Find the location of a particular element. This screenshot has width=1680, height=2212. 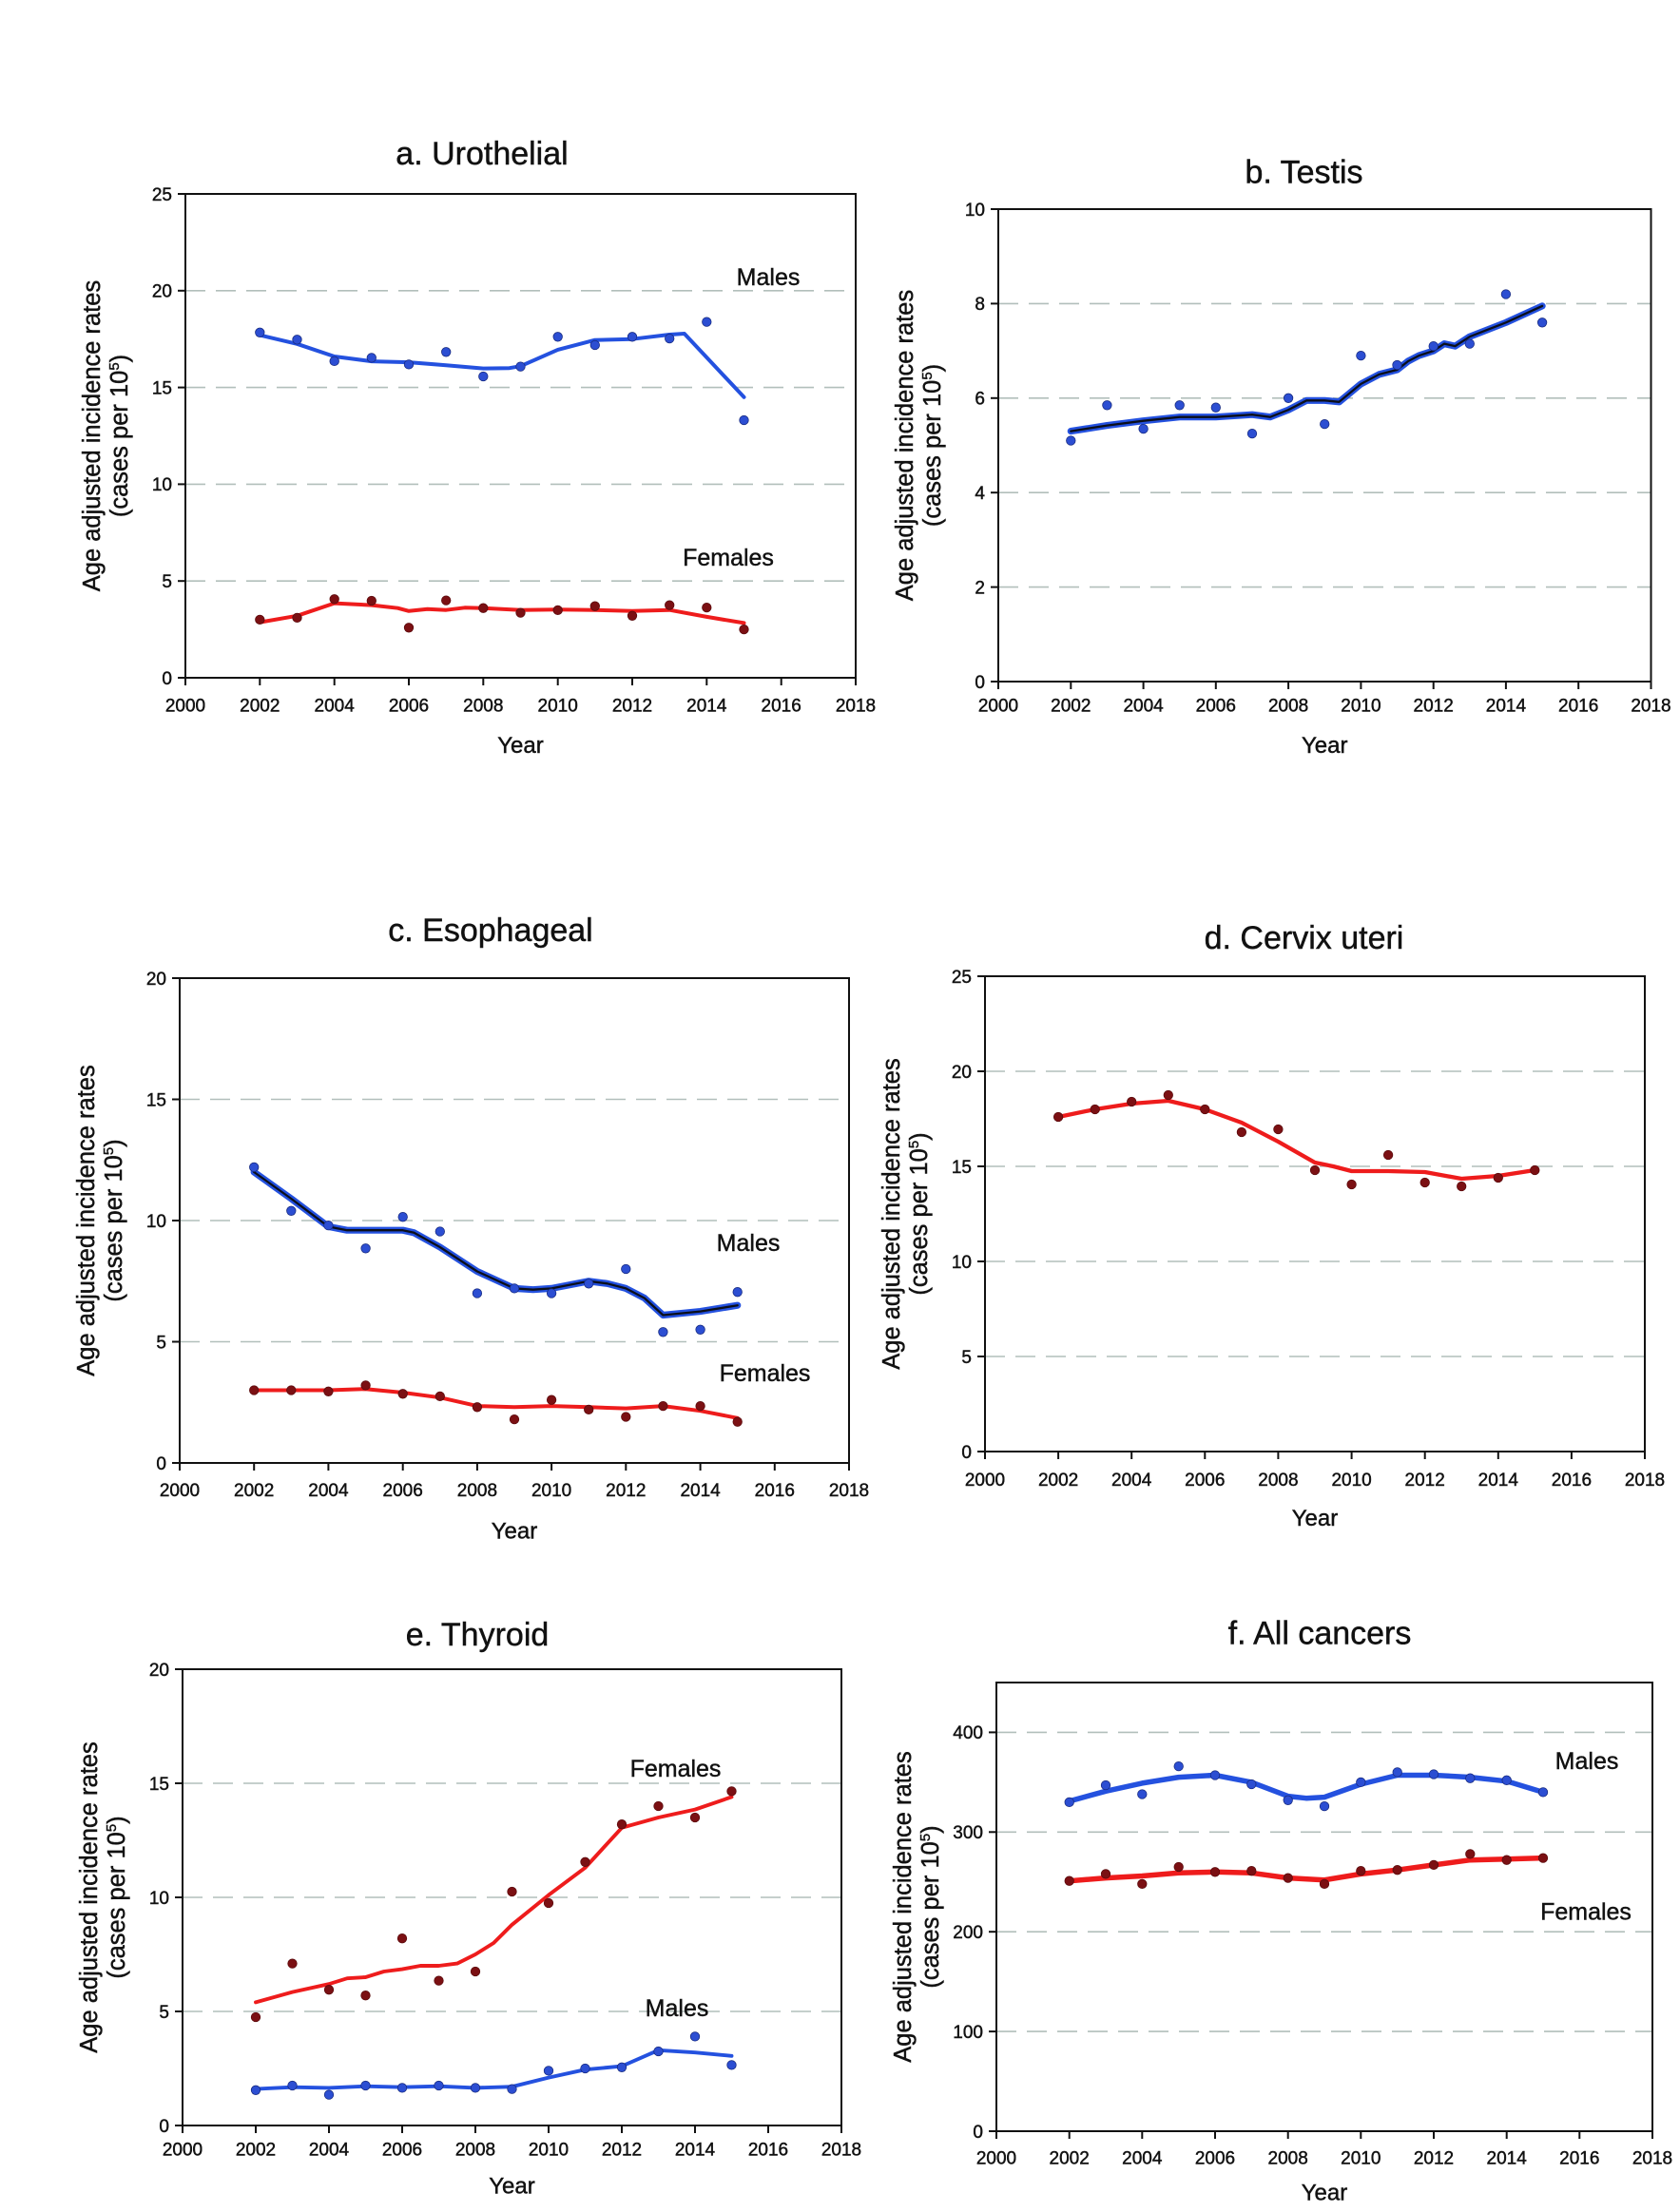

svg-text: 200 is located at coordinates (968, 1933).